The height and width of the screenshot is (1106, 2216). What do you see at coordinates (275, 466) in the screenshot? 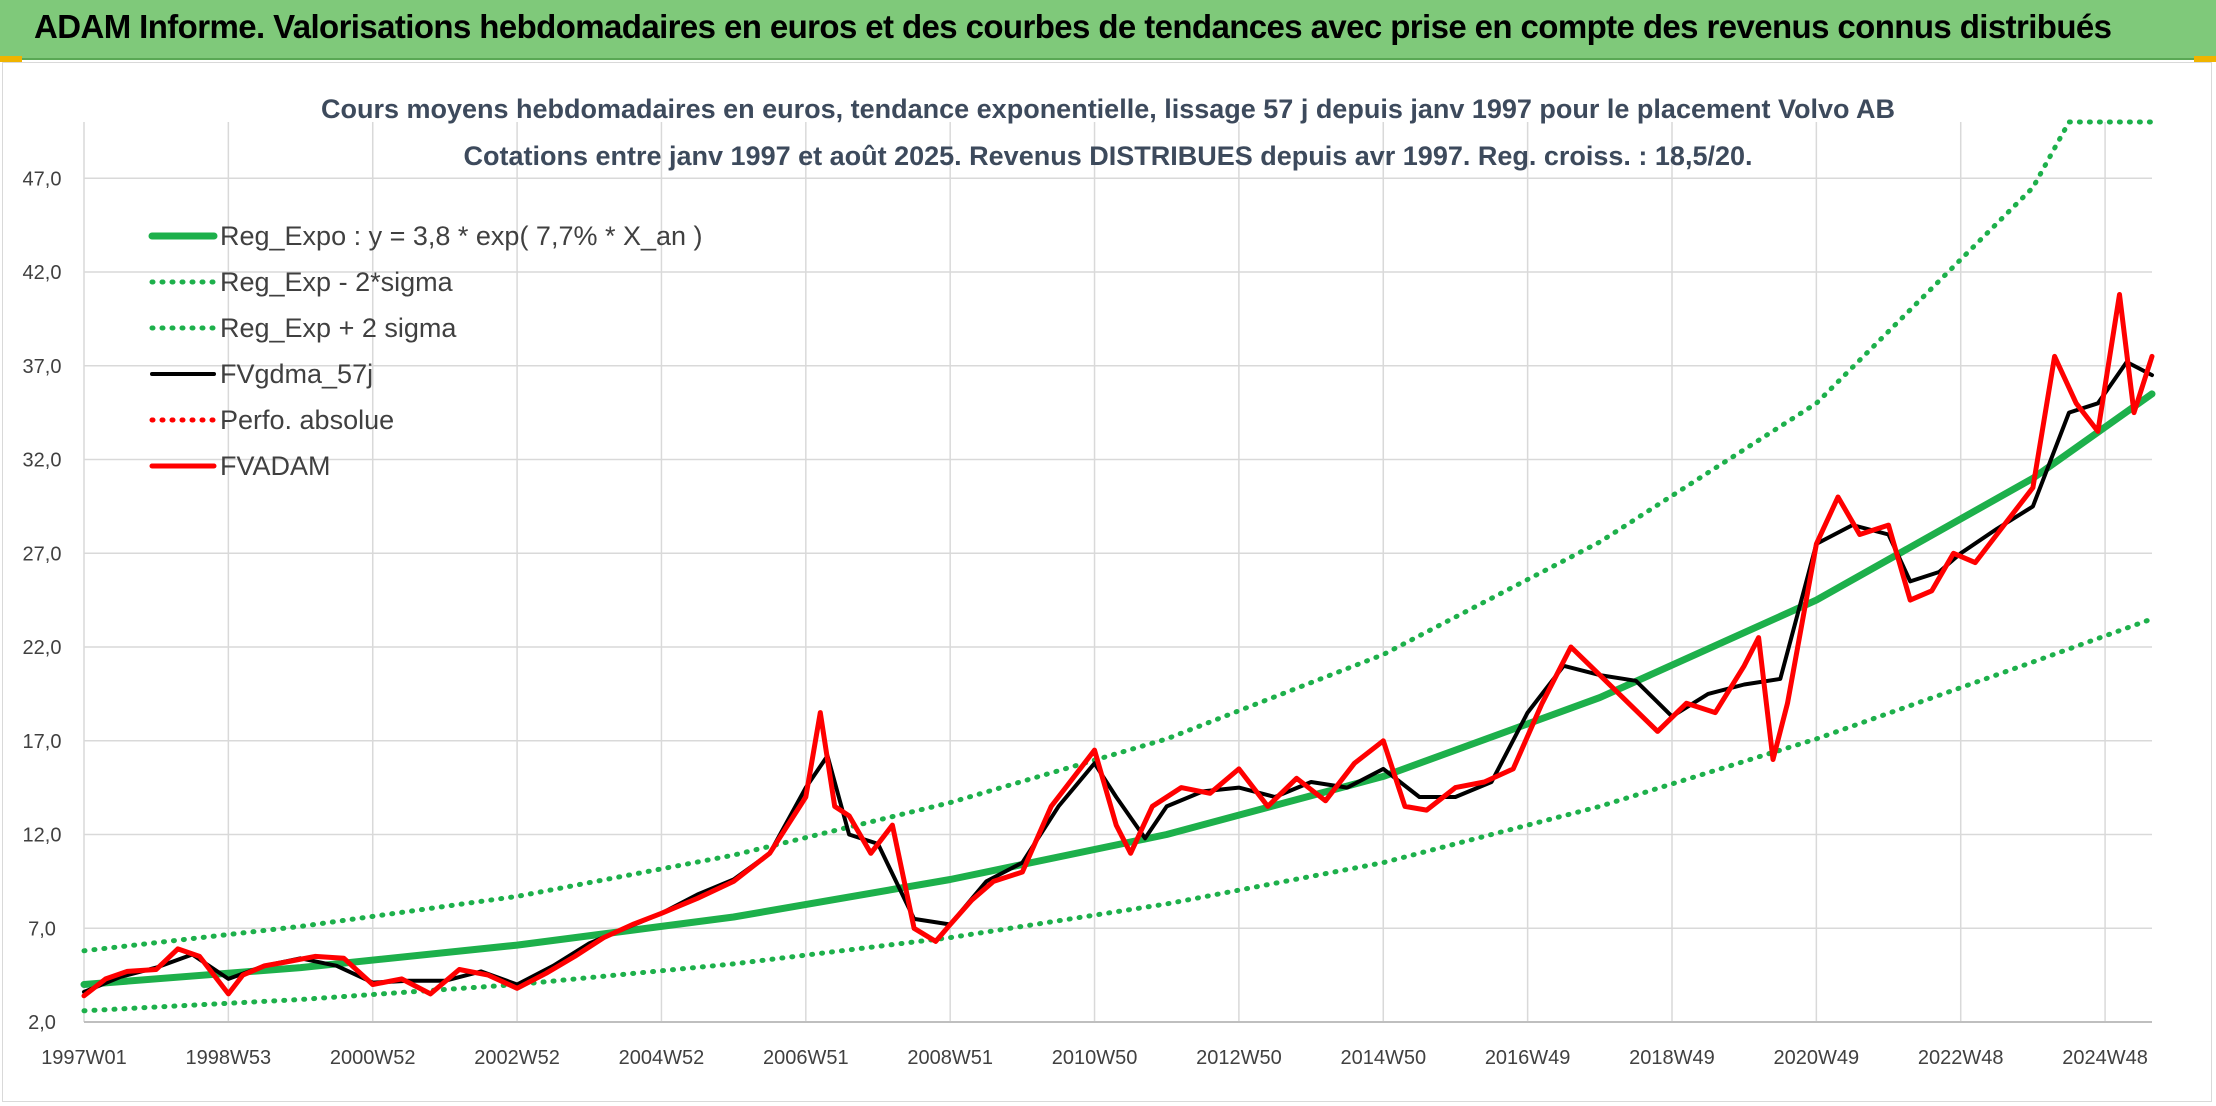
I see `legend-label: FVADAM` at bounding box center [275, 466].